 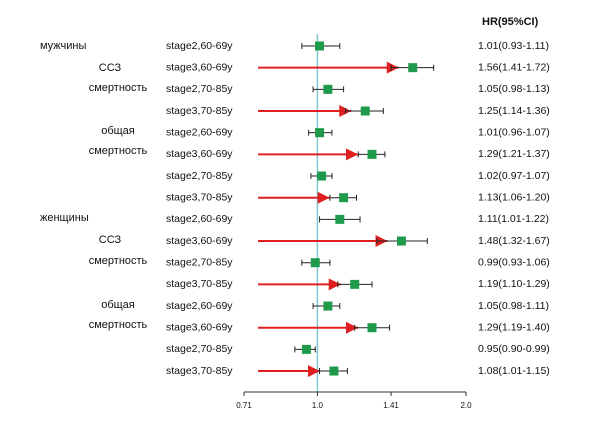 What do you see at coordinates (514, 89) in the screenshot?
I see `hr-label: 1.05(0.98-1.13)` at bounding box center [514, 89].